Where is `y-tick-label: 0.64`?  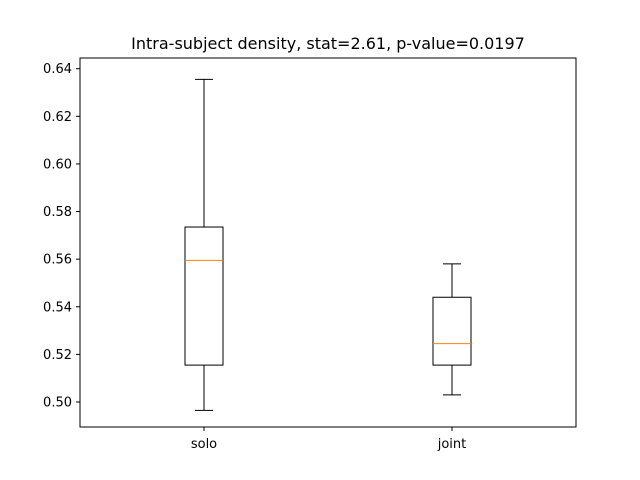 y-tick-label: 0.64 is located at coordinates (57, 69).